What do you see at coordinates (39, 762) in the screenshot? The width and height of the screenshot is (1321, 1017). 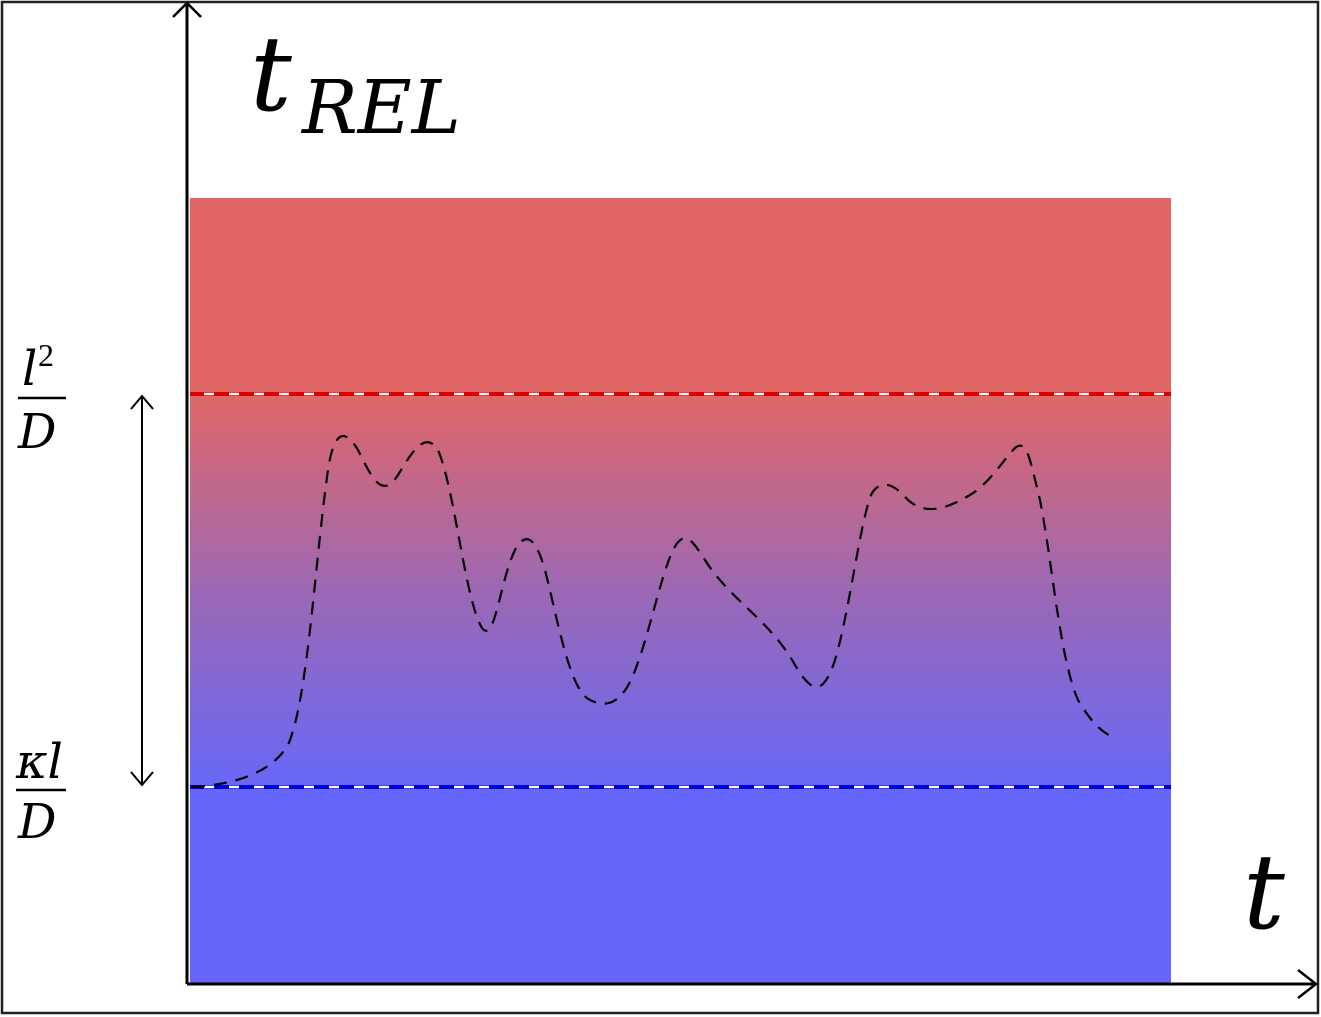 I see `lower-label-numerator: κl` at bounding box center [39, 762].